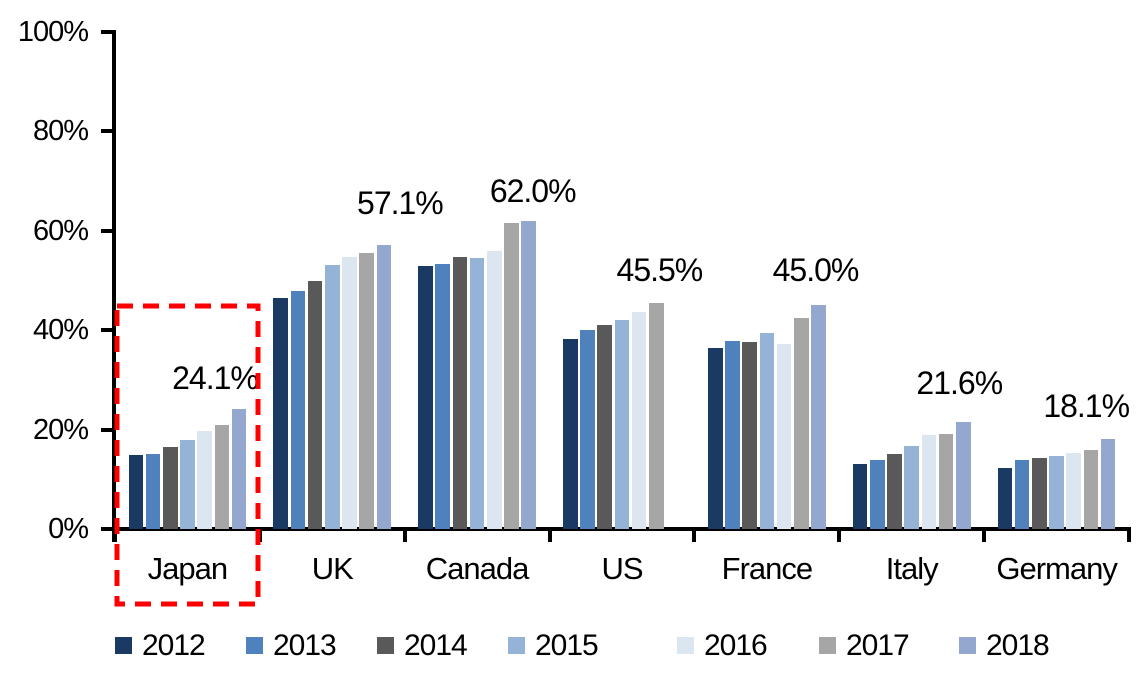 This screenshot has width=1142, height=683. What do you see at coordinates (443, 396) in the screenshot?
I see `bar-canada-2013` at bounding box center [443, 396].